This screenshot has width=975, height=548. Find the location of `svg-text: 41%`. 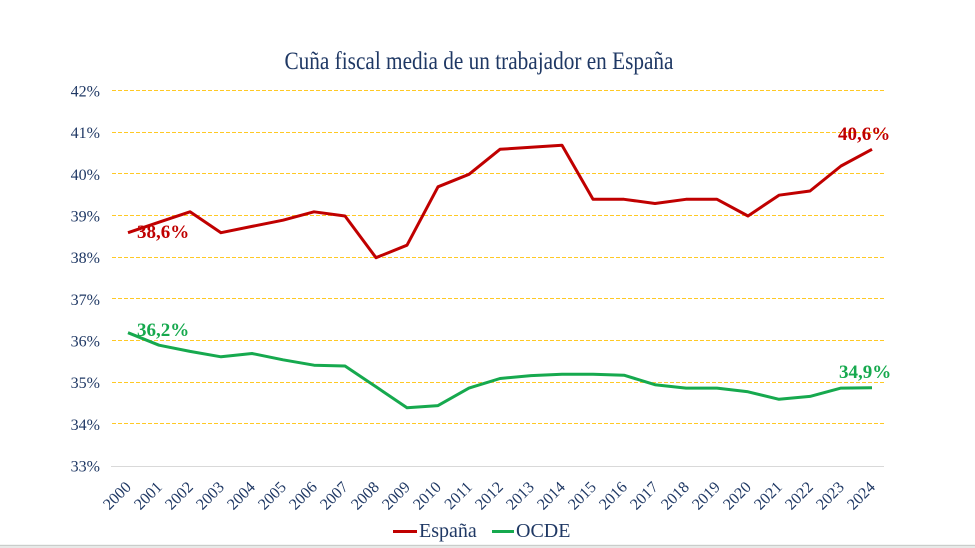

svg-text: 41% is located at coordinates (85, 133).